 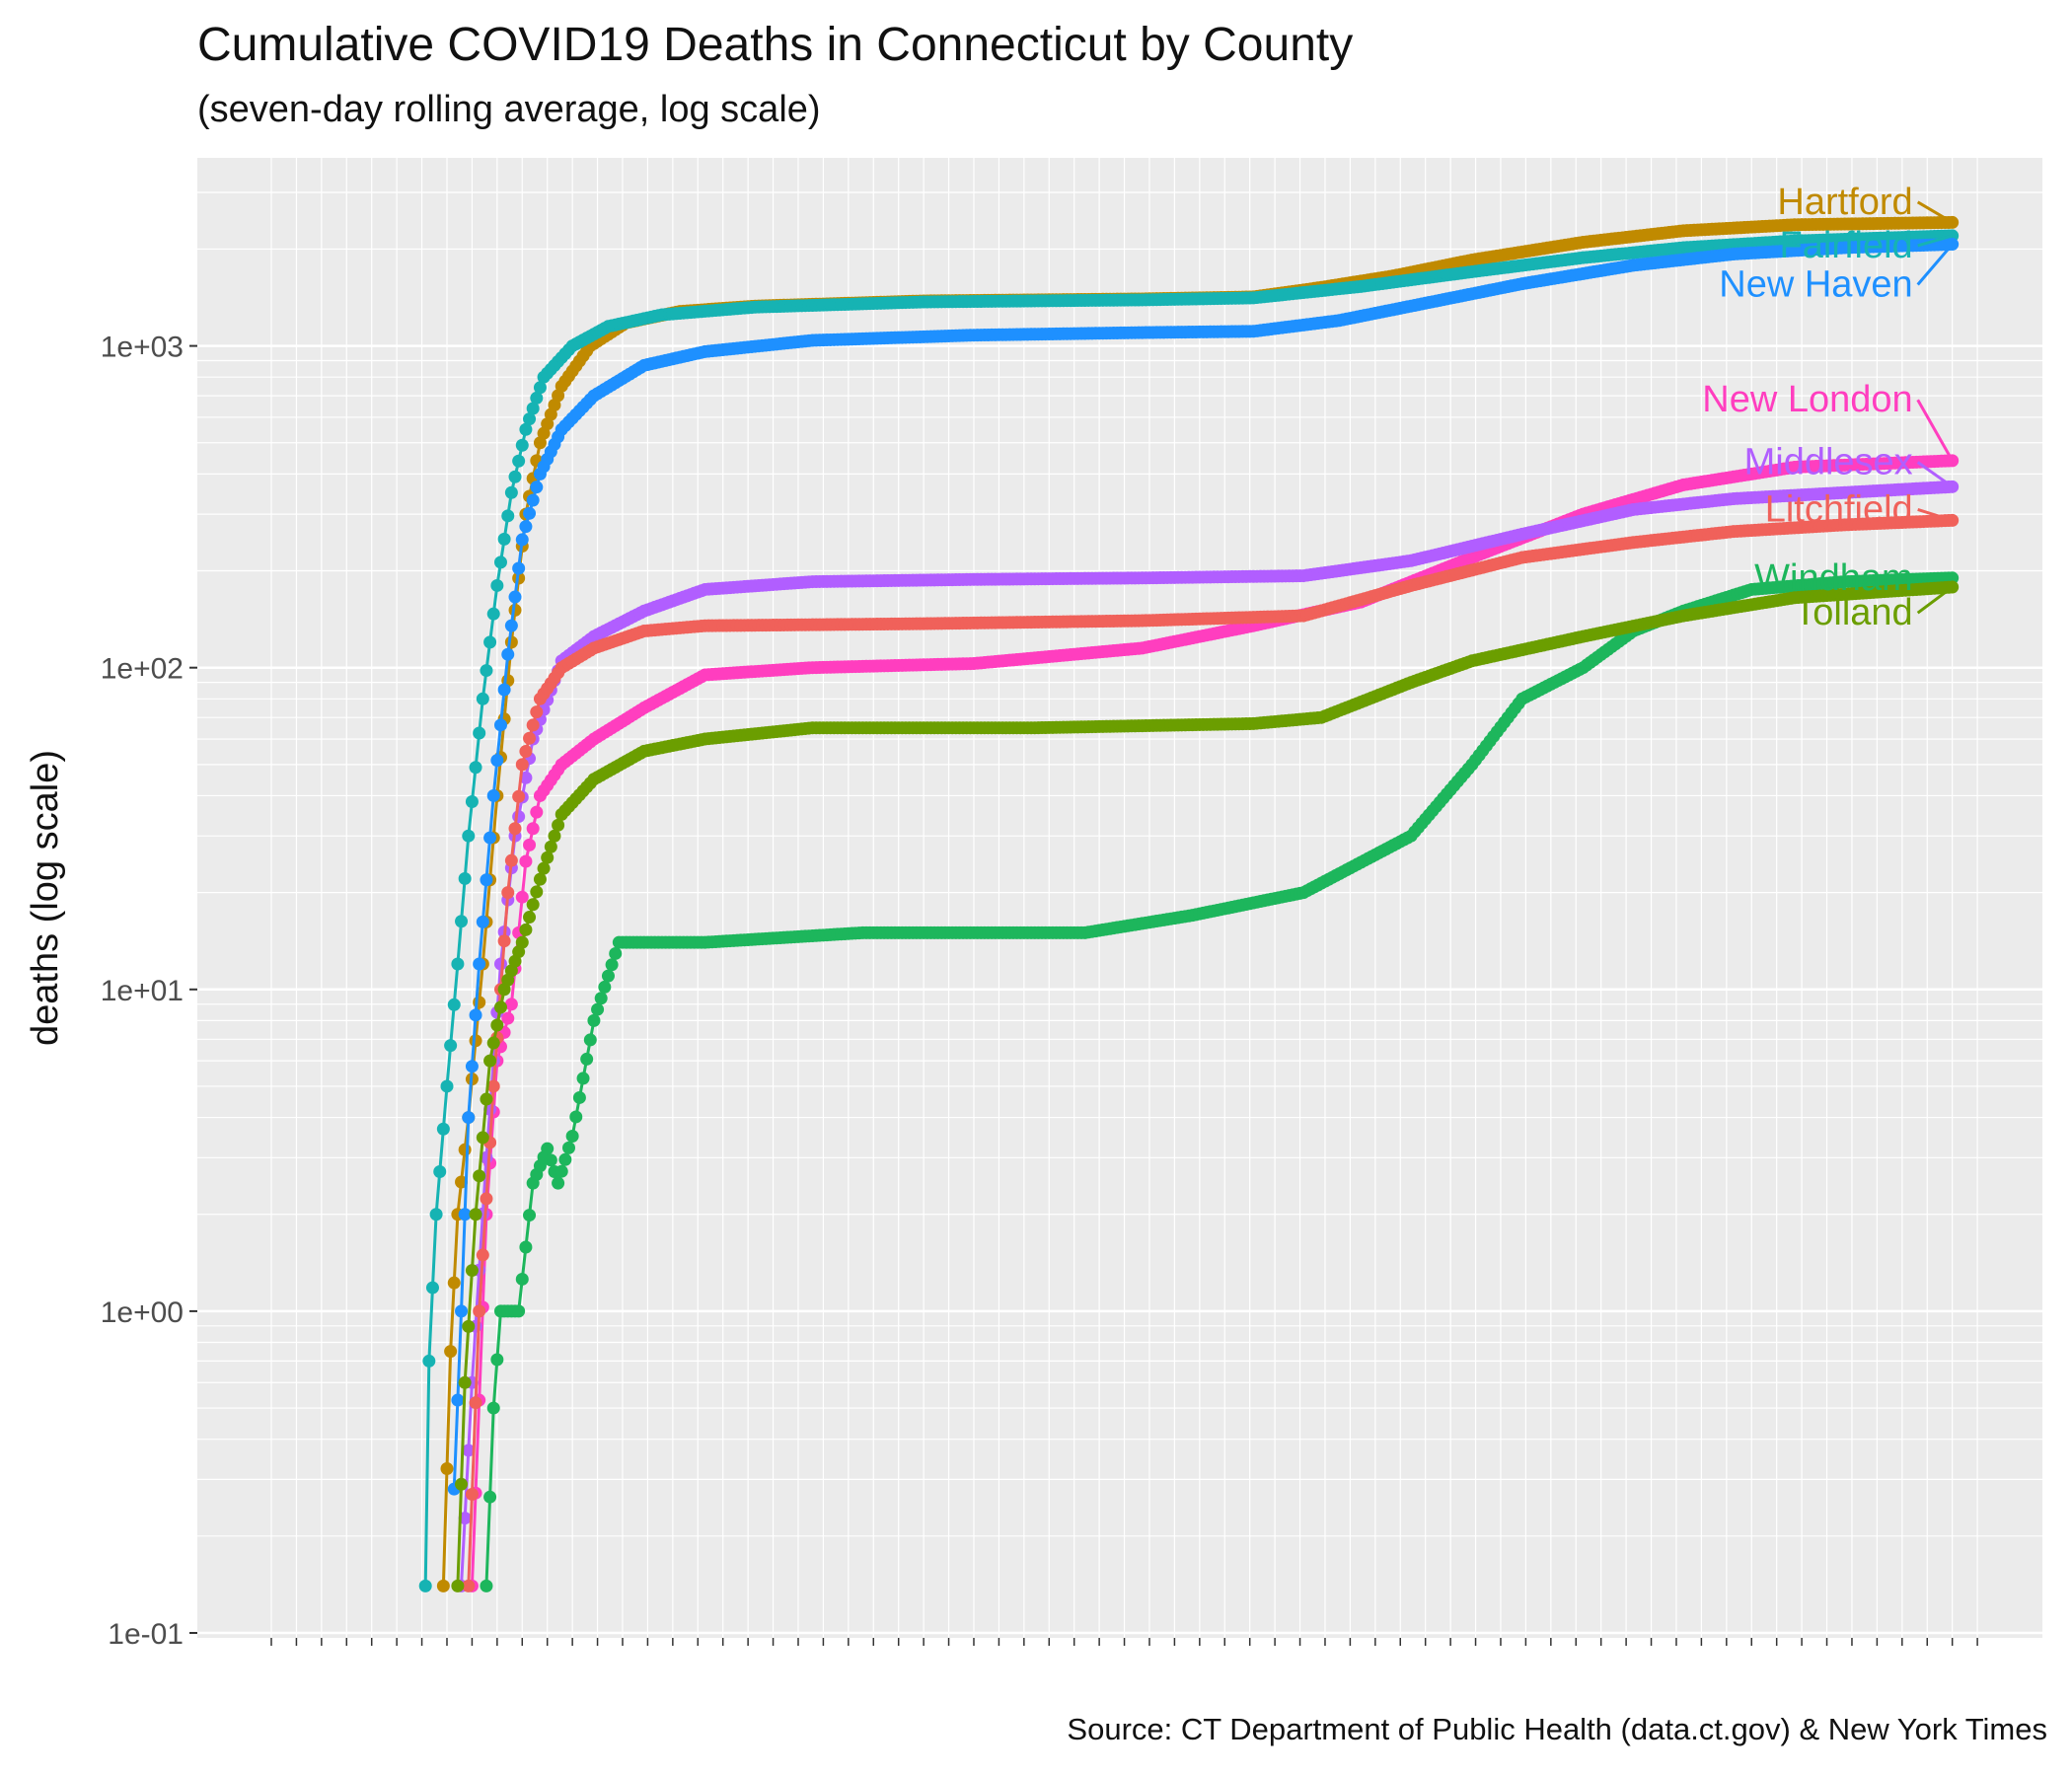 I want to click on series-label: Windham, so click(x=1833, y=578).